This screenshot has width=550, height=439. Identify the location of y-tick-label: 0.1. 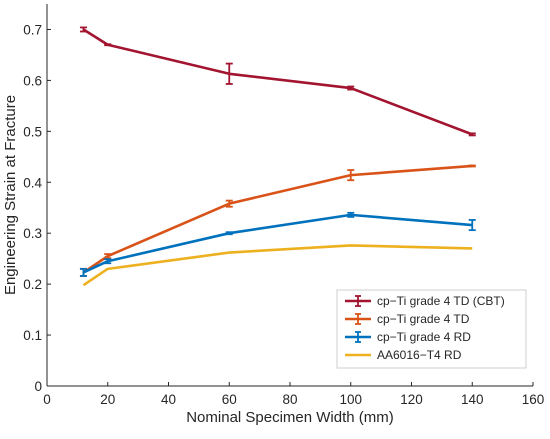
(32, 335).